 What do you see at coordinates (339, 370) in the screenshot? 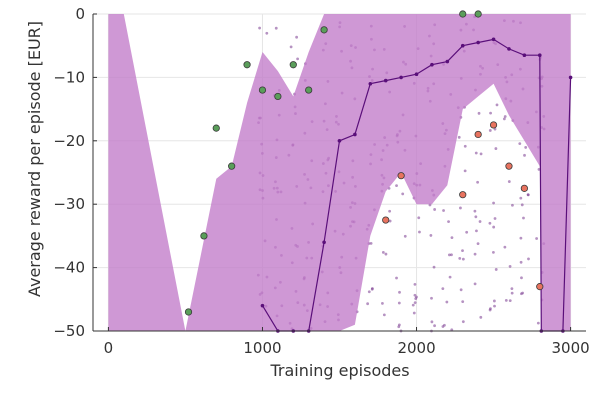
I see `x-axis-title: Training episodes` at bounding box center [339, 370].